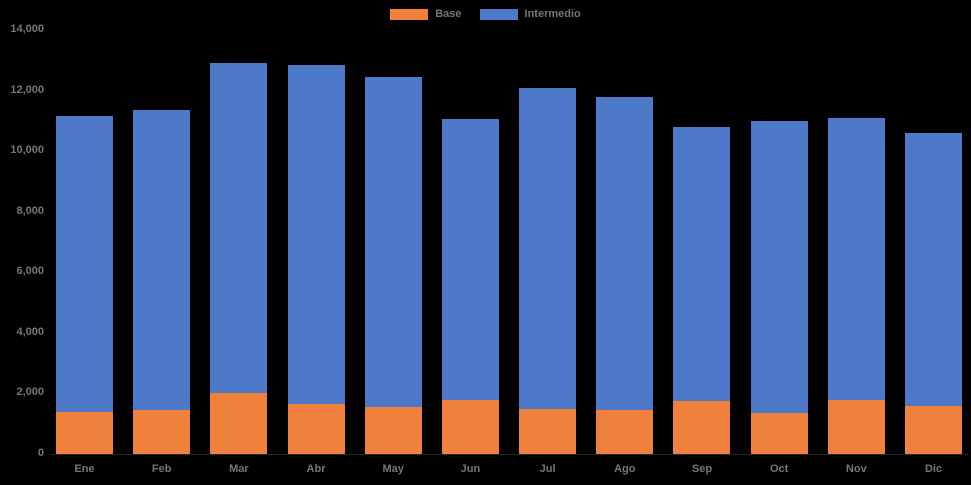 The width and height of the screenshot is (971, 485). Describe the element at coordinates (509, 454) in the screenshot. I see `x-axis-line` at that location.